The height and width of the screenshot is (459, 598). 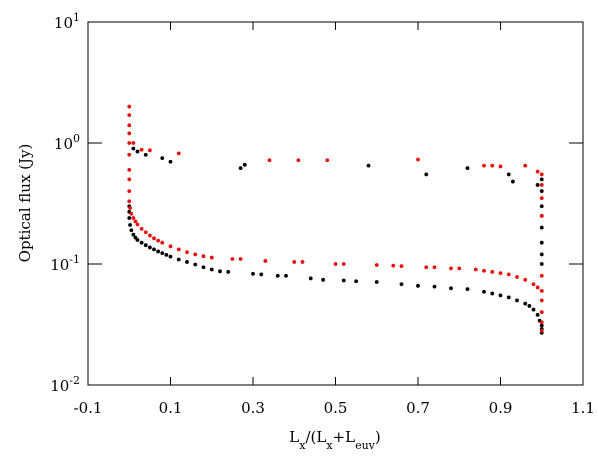 What do you see at coordinates (88, 408) in the screenshot?
I see `x-tick-label: -0.1` at bounding box center [88, 408].